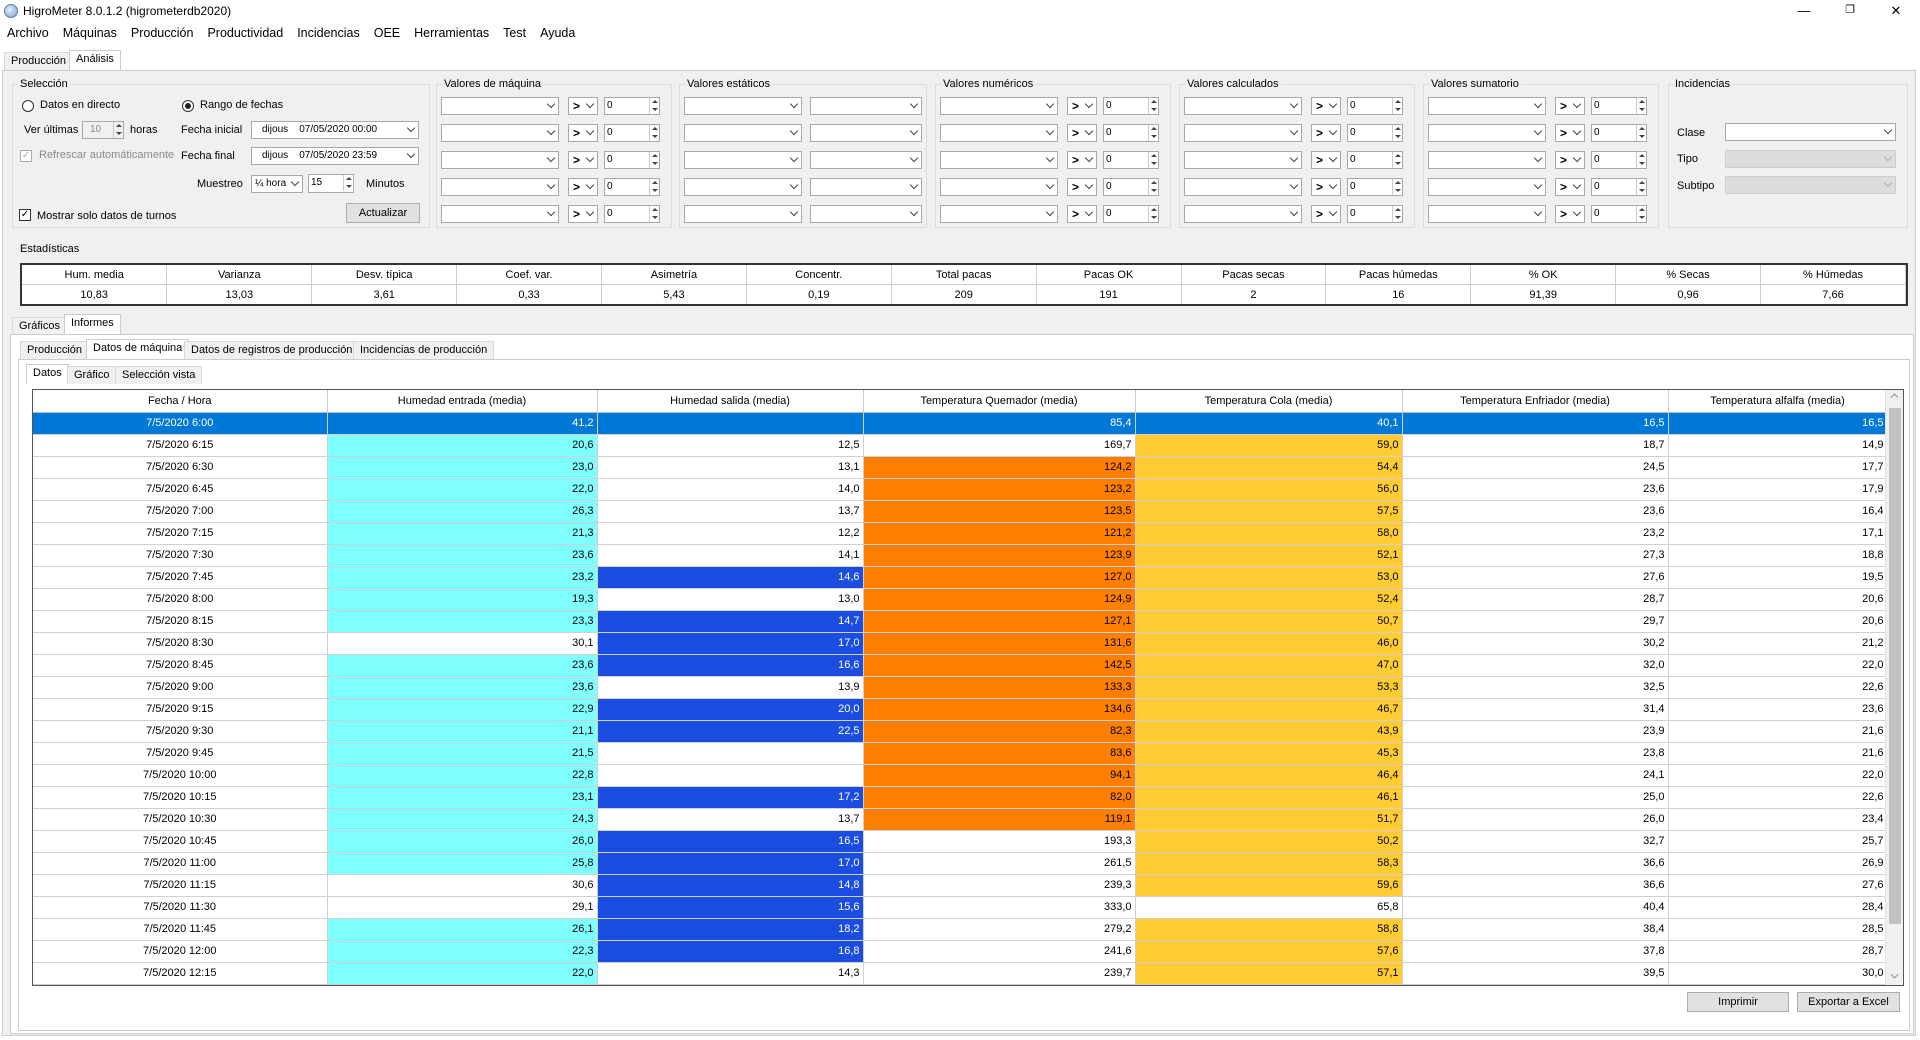 The height and width of the screenshot is (1040, 1920). Describe the element at coordinates (1535, 841) in the screenshot. I see `table-cell: 32,7` at that location.